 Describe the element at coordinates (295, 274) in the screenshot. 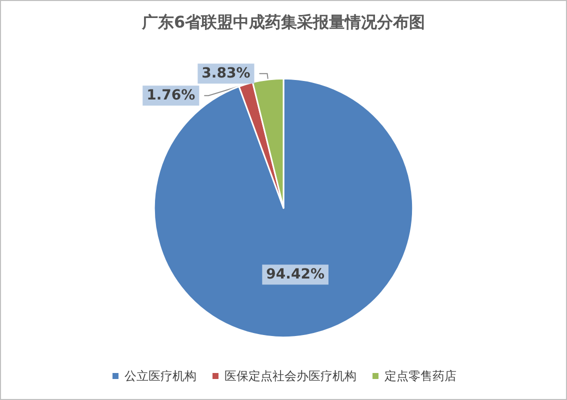

I see `data-label: 94.42%` at that location.